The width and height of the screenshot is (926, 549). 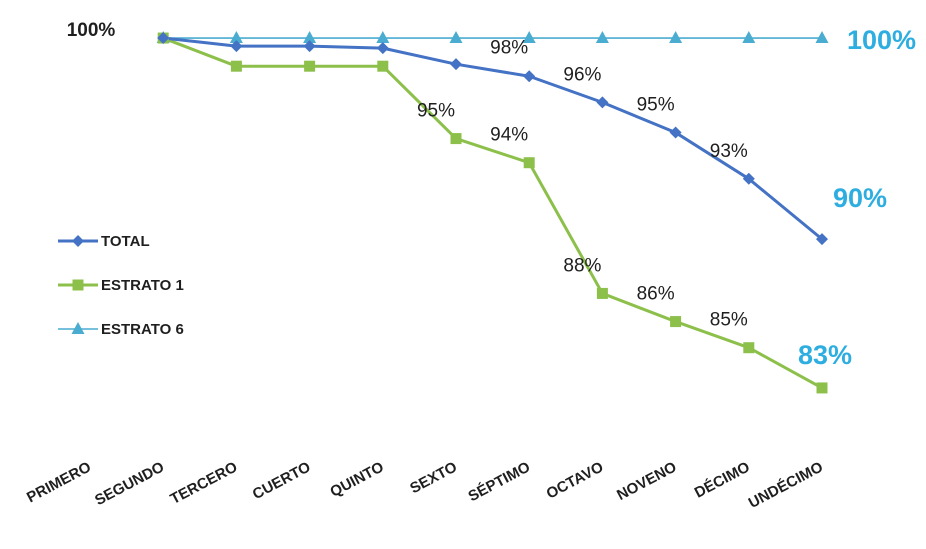 I want to click on marker-estrato-6-quinto, so click(x=383, y=37).